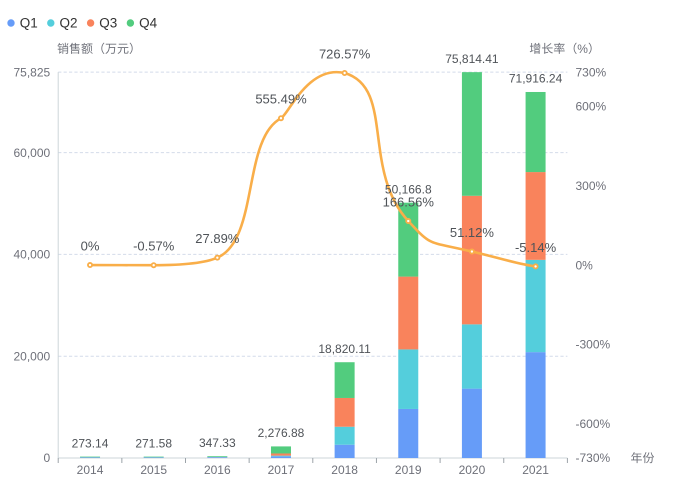 The image size is (678, 493). What do you see at coordinates (47, 458) in the screenshot?
I see `svg-text: 0` at bounding box center [47, 458].